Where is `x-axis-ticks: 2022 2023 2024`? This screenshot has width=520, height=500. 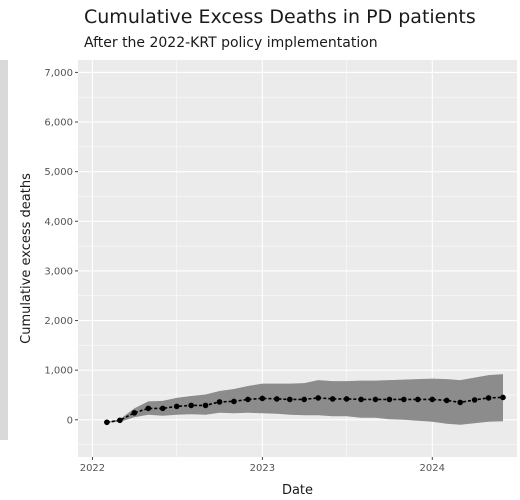
x-axis-ticks: 2022 2023 2024 is located at coordinates (262, 465).